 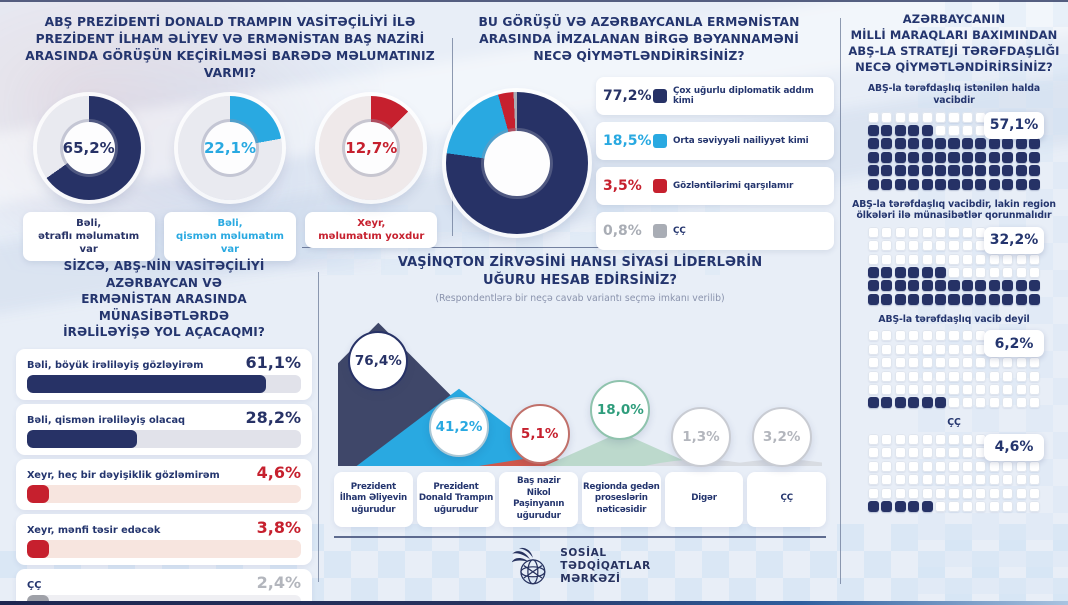 I want to click on divider-bottom-left-middle, so click(x=318, y=427).